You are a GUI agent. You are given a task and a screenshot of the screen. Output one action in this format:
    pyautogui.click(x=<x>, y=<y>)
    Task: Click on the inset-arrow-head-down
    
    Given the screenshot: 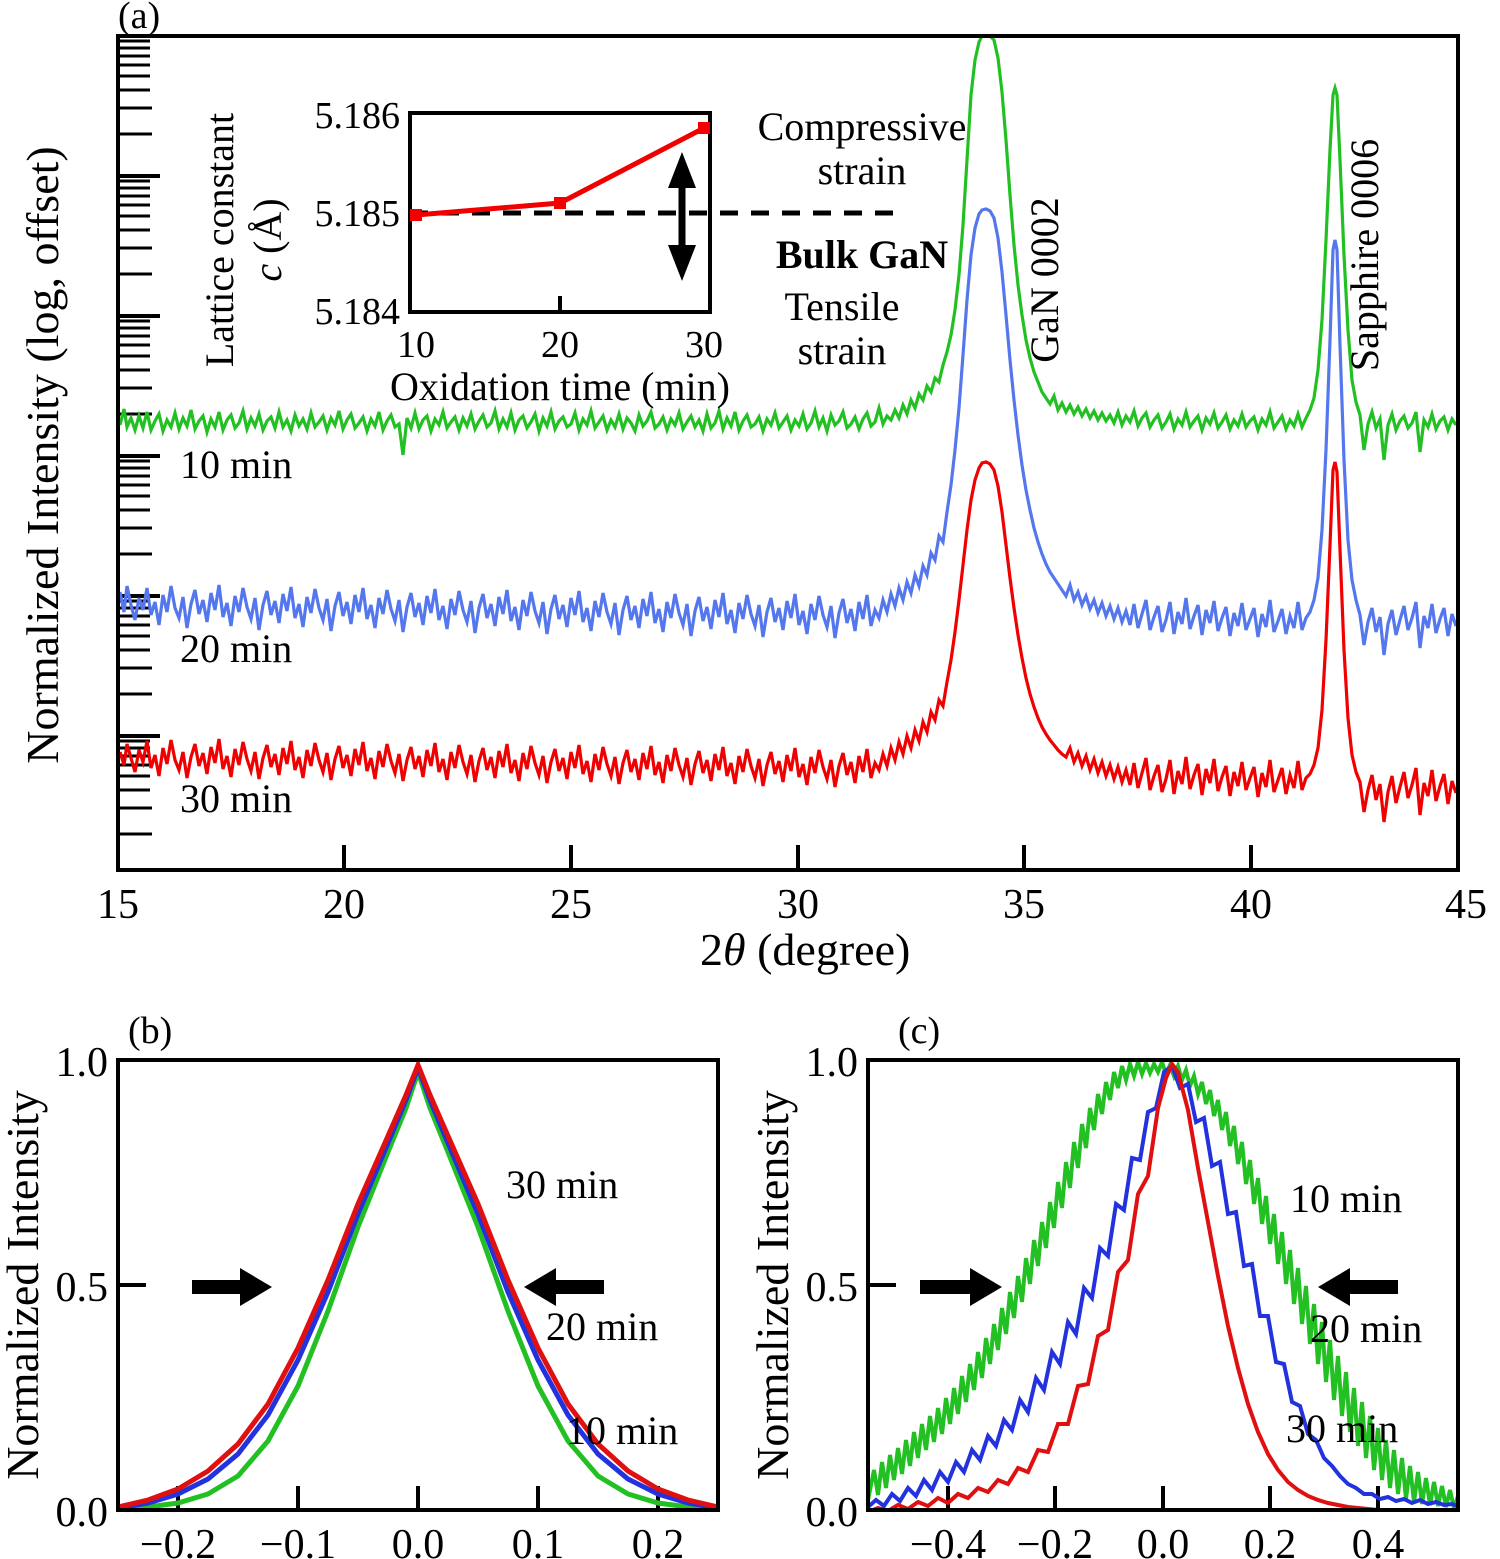 What is the action you would take?
    pyautogui.click(x=682, y=263)
    